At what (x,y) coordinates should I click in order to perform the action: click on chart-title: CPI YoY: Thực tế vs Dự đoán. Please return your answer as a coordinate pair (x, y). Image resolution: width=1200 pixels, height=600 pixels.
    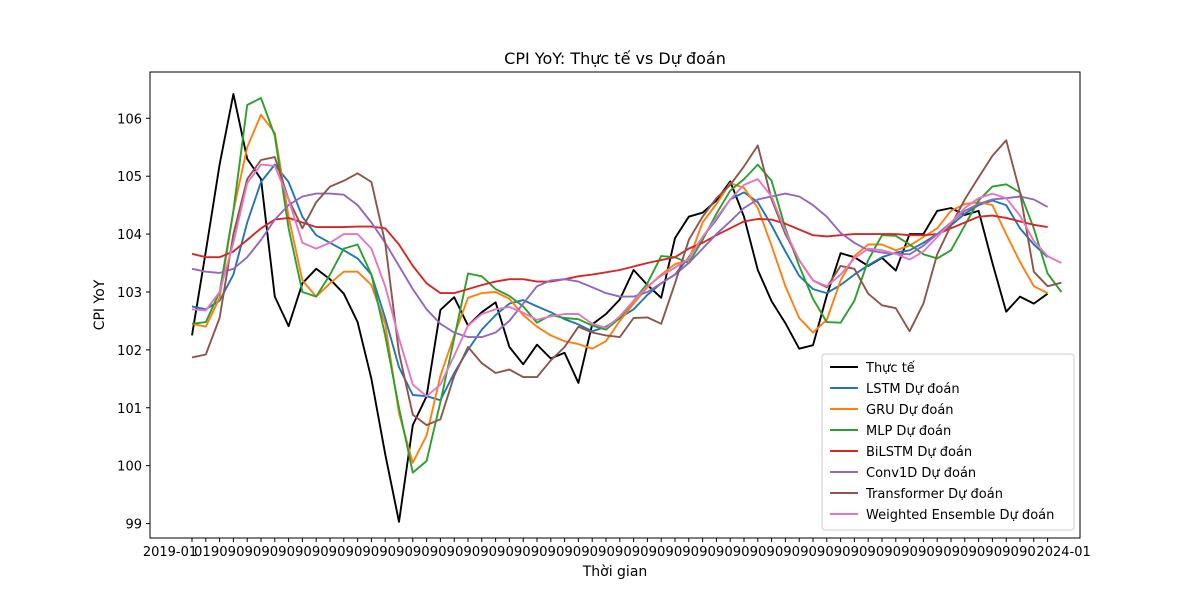
    Looking at the image, I should click on (615, 58).